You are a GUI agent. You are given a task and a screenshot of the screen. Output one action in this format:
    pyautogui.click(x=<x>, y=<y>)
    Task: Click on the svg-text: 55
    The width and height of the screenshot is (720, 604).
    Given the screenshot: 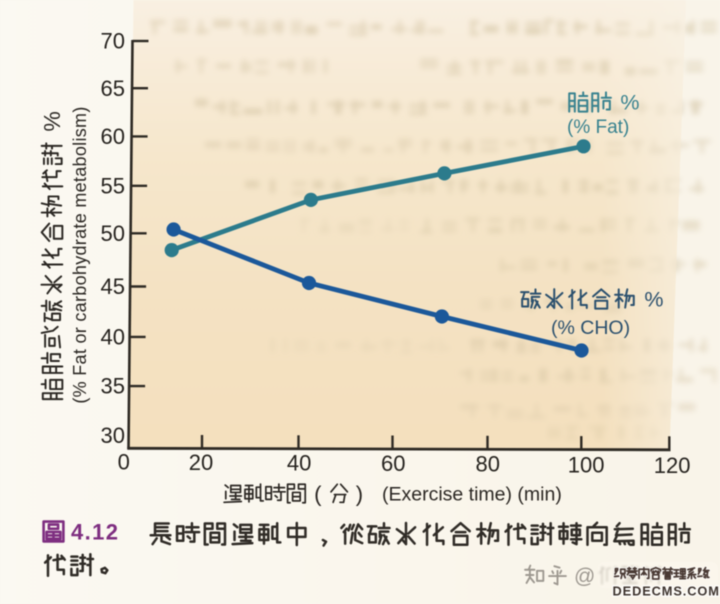 What is the action you would take?
    pyautogui.click(x=113, y=185)
    